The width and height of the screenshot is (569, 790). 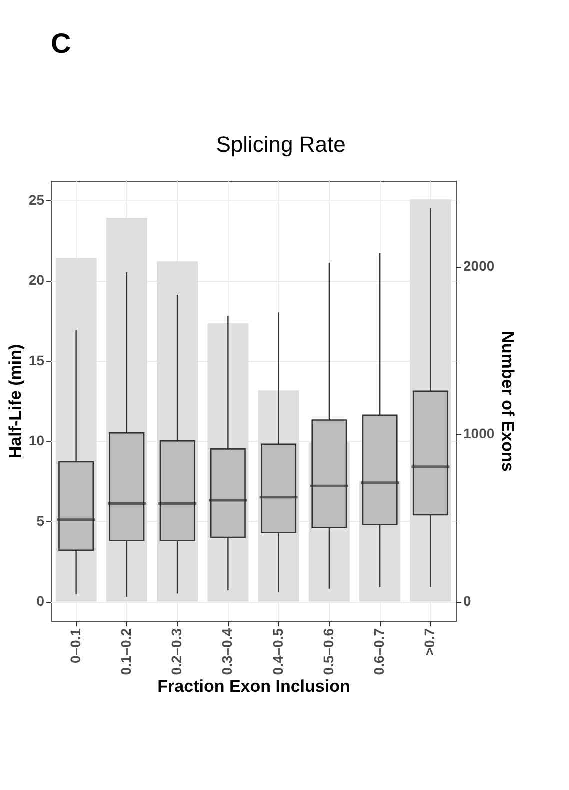 I want to click on x-tick-label: 0.5–0.6, so click(x=328, y=652).